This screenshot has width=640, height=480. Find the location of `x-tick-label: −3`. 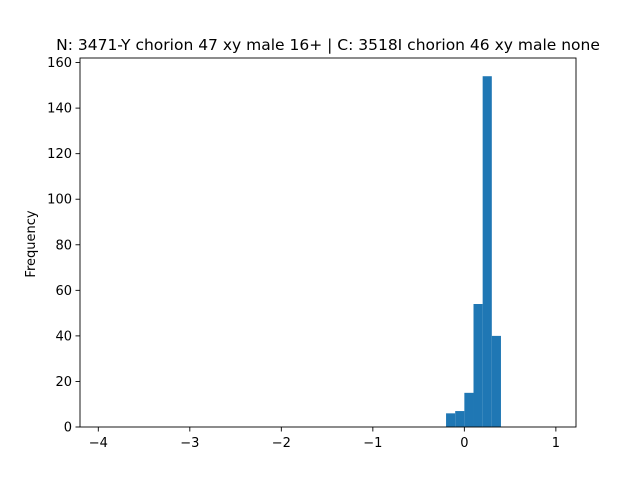

x-tick-label: −3 is located at coordinates (189, 443).